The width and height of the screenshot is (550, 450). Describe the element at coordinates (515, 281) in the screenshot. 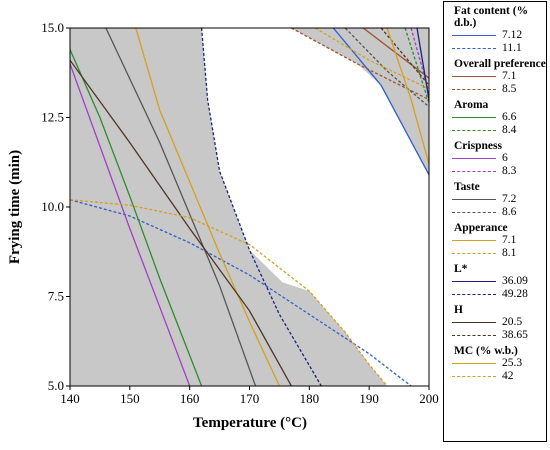

I see `legend-label: 36.09` at that location.